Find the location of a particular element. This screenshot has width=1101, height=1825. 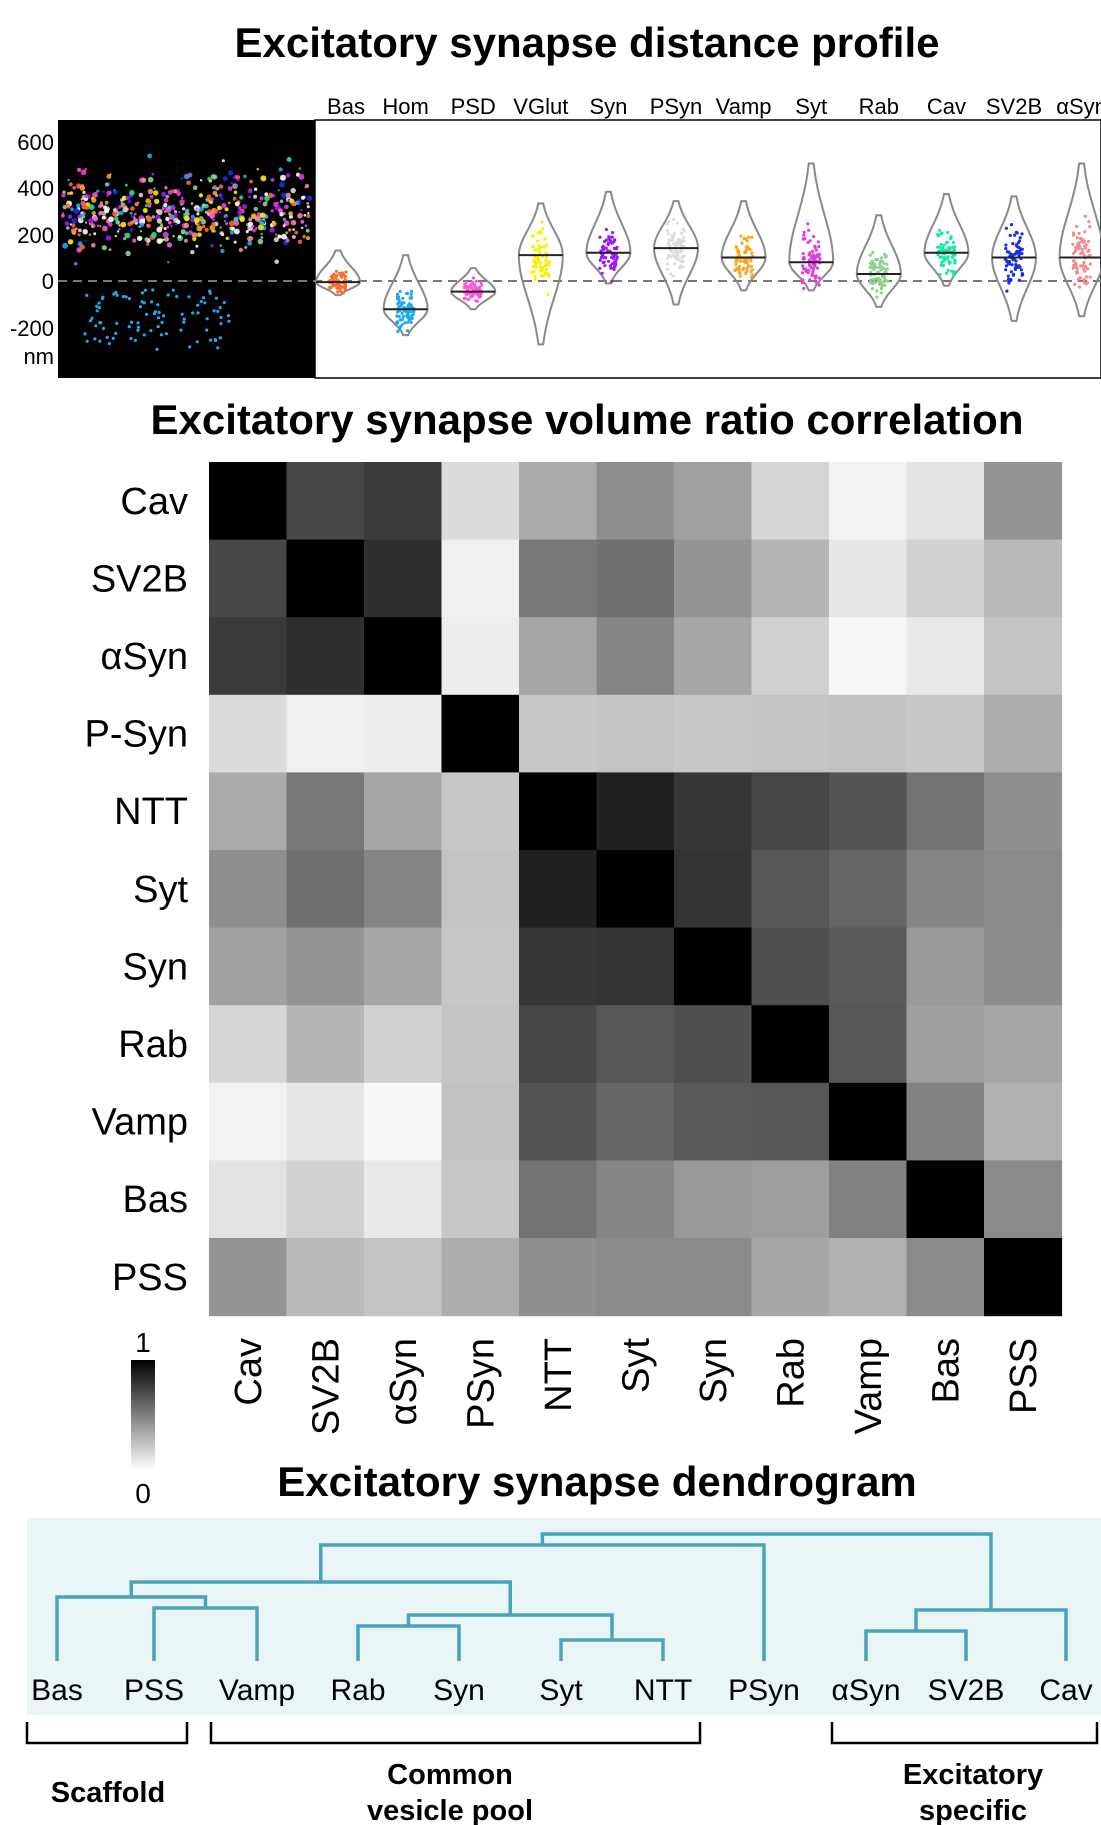

violin-PSyn: PSyn is located at coordinates (676, 200).